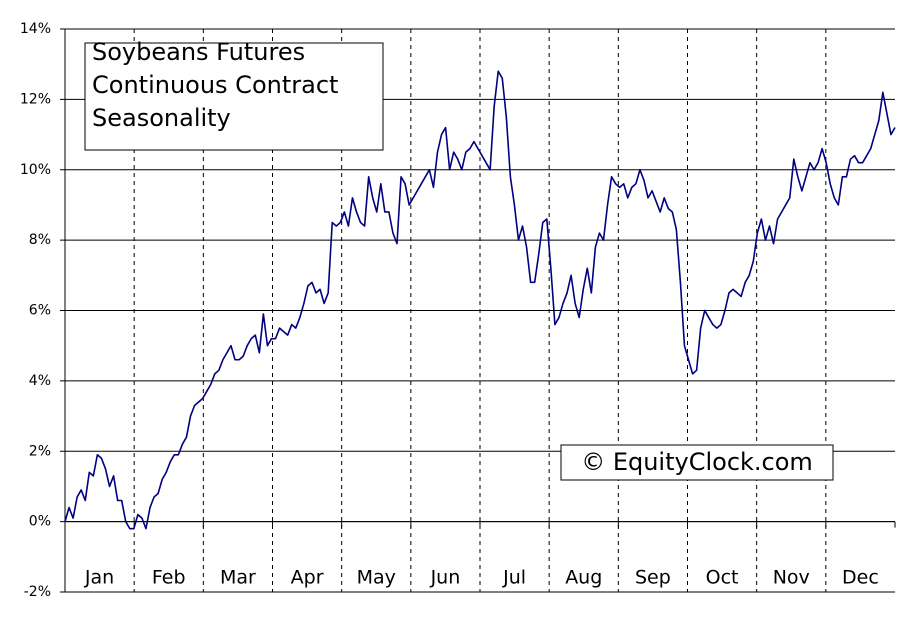 The image size is (911, 621). I want to click on x-tick-label: Feb, so click(169, 578).